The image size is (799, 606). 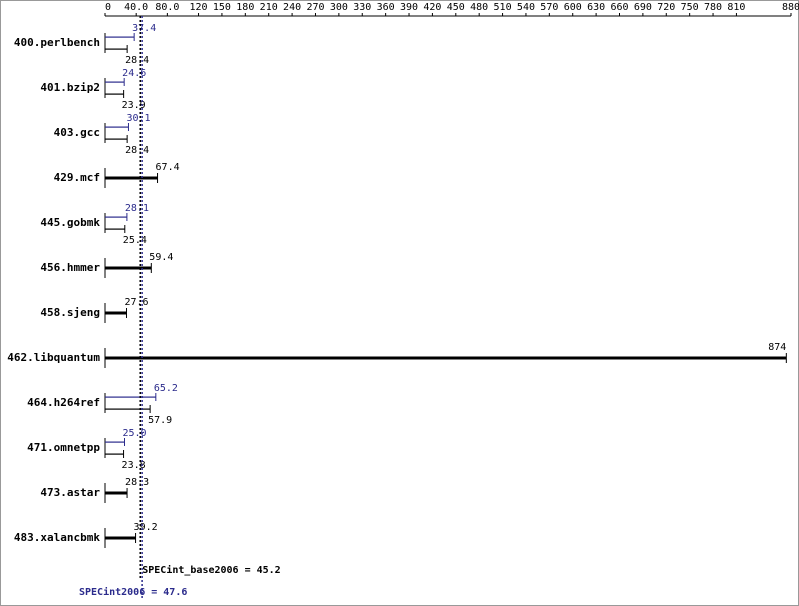 I want to click on value-label: 24.6, so click(x=134, y=73).